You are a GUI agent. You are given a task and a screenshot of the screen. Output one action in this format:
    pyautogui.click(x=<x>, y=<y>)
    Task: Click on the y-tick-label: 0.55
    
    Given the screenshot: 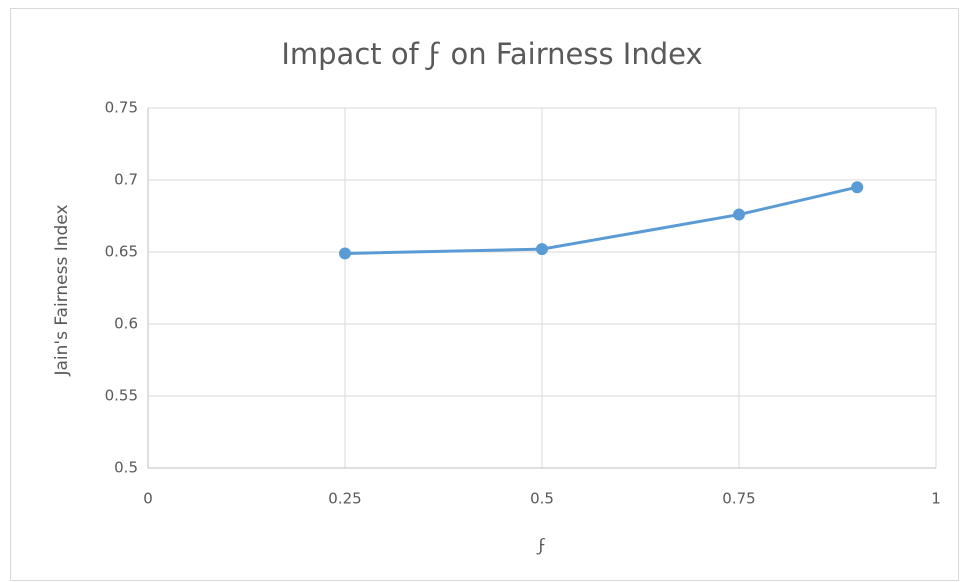 What is the action you would take?
    pyautogui.click(x=121, y=396)
    